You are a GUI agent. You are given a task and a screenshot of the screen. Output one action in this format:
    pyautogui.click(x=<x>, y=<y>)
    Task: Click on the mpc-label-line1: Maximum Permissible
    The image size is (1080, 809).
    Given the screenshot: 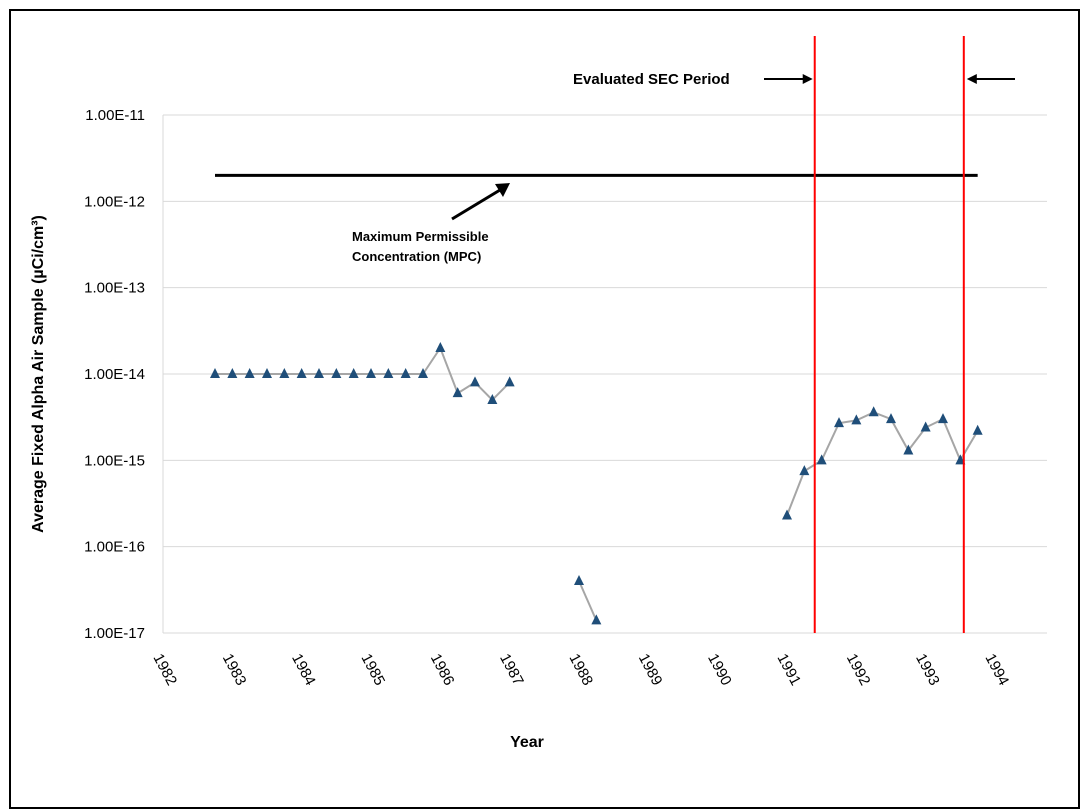 What is the action you would take?
    pyautogui.click(x=420, y=236)
    